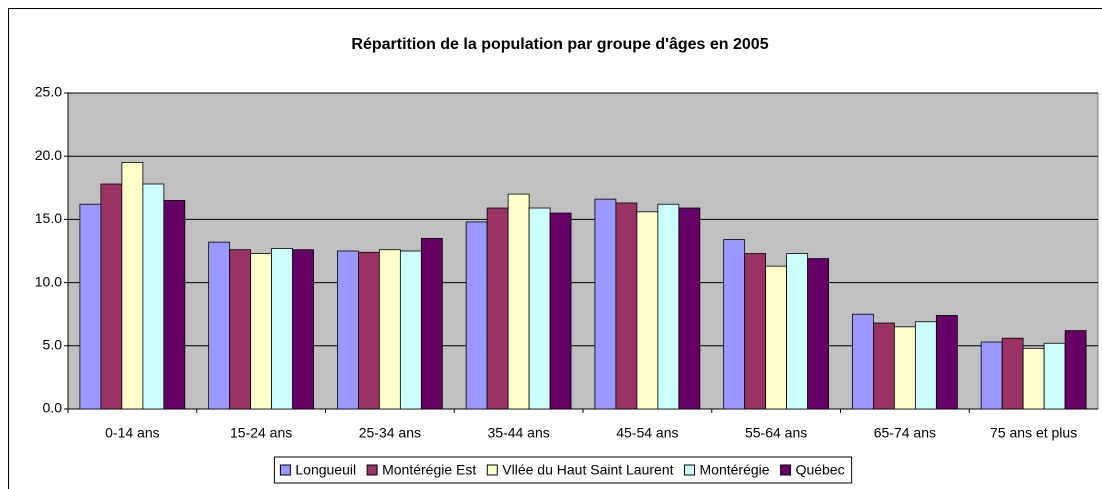 The height and width of the screenshot is (489, 1102). Describe the element at coordinates (48, 281) in the screenshot. I see `y-tick-label: 10.0` at that location.